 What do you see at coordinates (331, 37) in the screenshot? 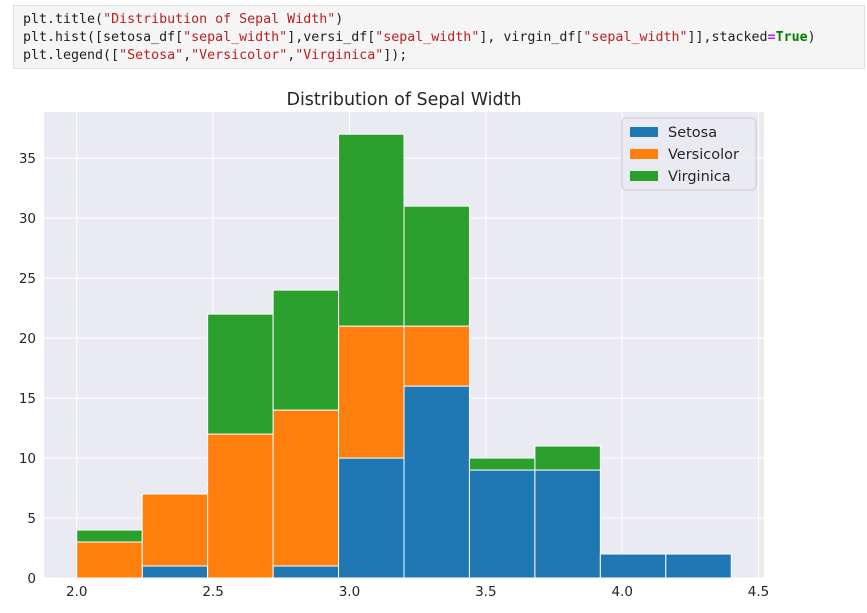
I see `code-token: ],versi_df[` at bounding box center [331, 37].